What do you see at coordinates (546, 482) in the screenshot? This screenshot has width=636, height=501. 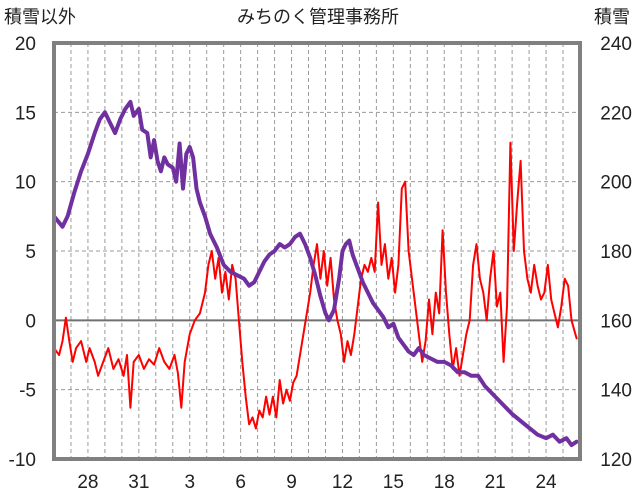 I see `x-tick-label: 24` at bounding box center [546, 482].